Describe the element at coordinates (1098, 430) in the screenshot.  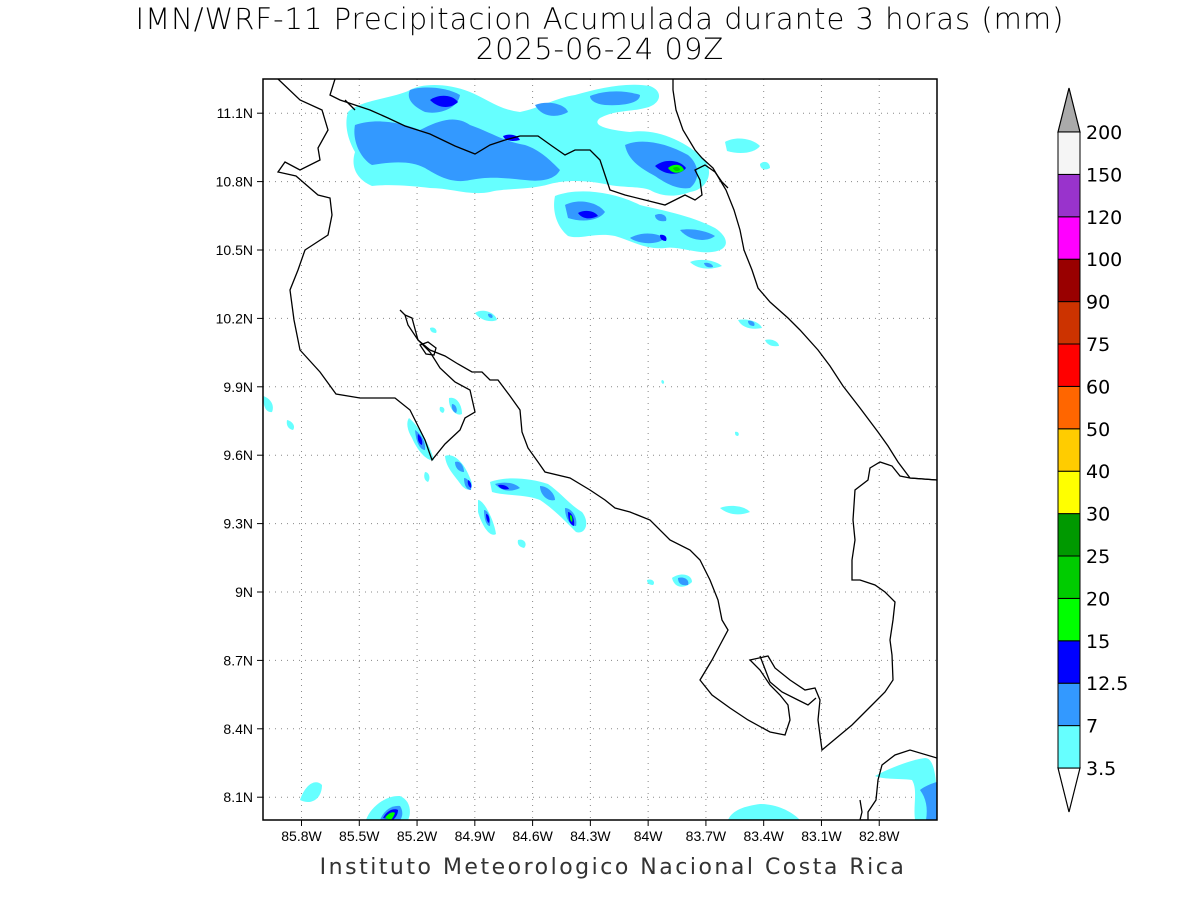
I see `colorbar-level-label: 50` at that location.